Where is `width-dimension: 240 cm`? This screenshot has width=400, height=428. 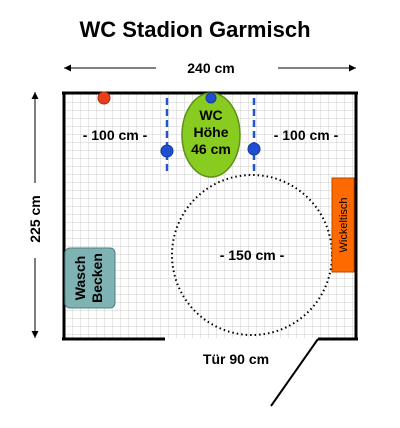 width-dimension: 240 cm is located at coordinates (210, 68).